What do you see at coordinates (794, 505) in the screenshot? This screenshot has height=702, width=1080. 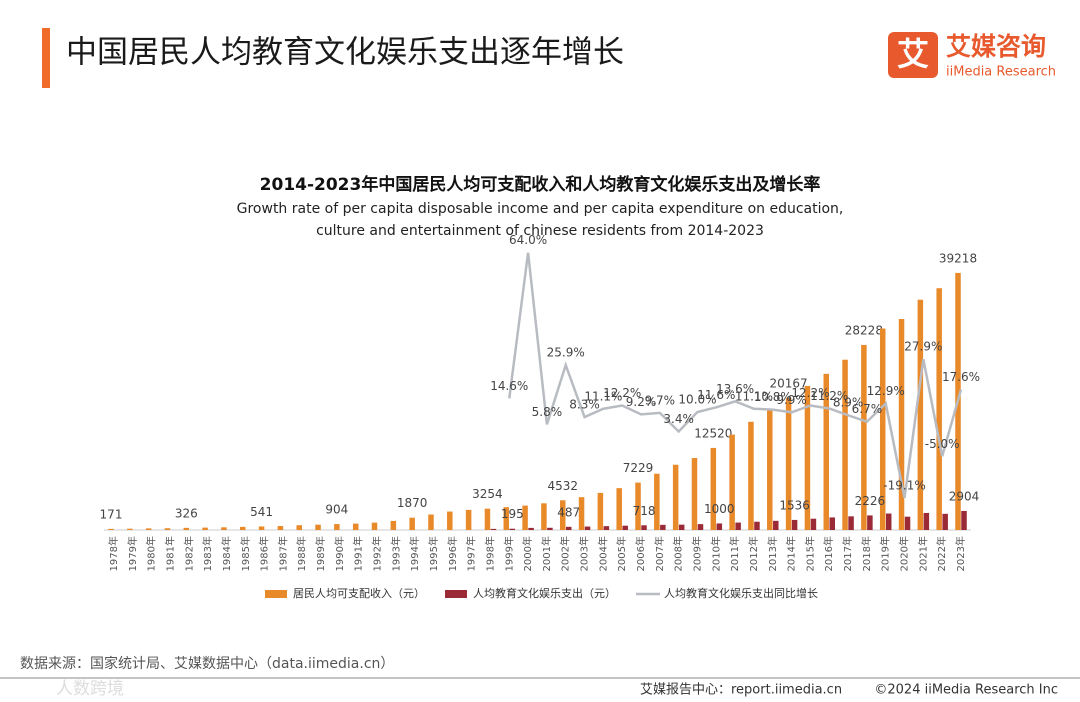 I see `data-label: 1536` at bounding box center [794, 505].